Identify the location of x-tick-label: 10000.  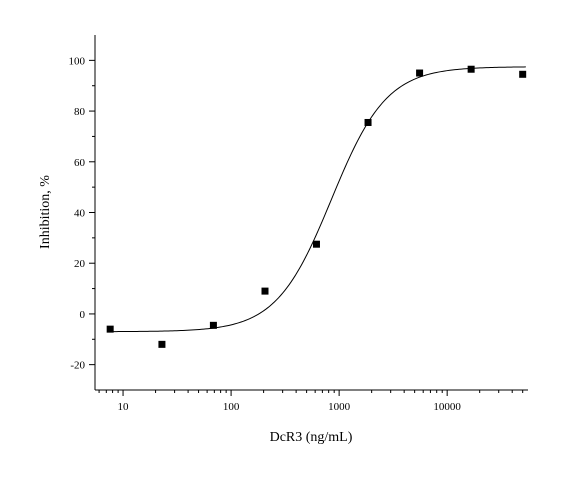
(447, 407).